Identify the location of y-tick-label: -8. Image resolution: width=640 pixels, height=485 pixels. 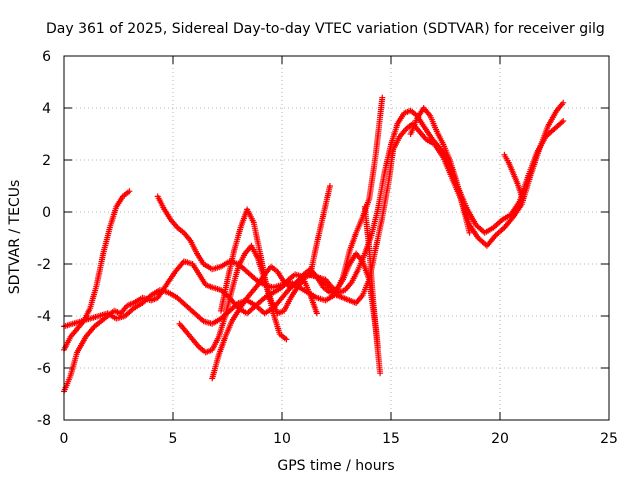
(44, 421).